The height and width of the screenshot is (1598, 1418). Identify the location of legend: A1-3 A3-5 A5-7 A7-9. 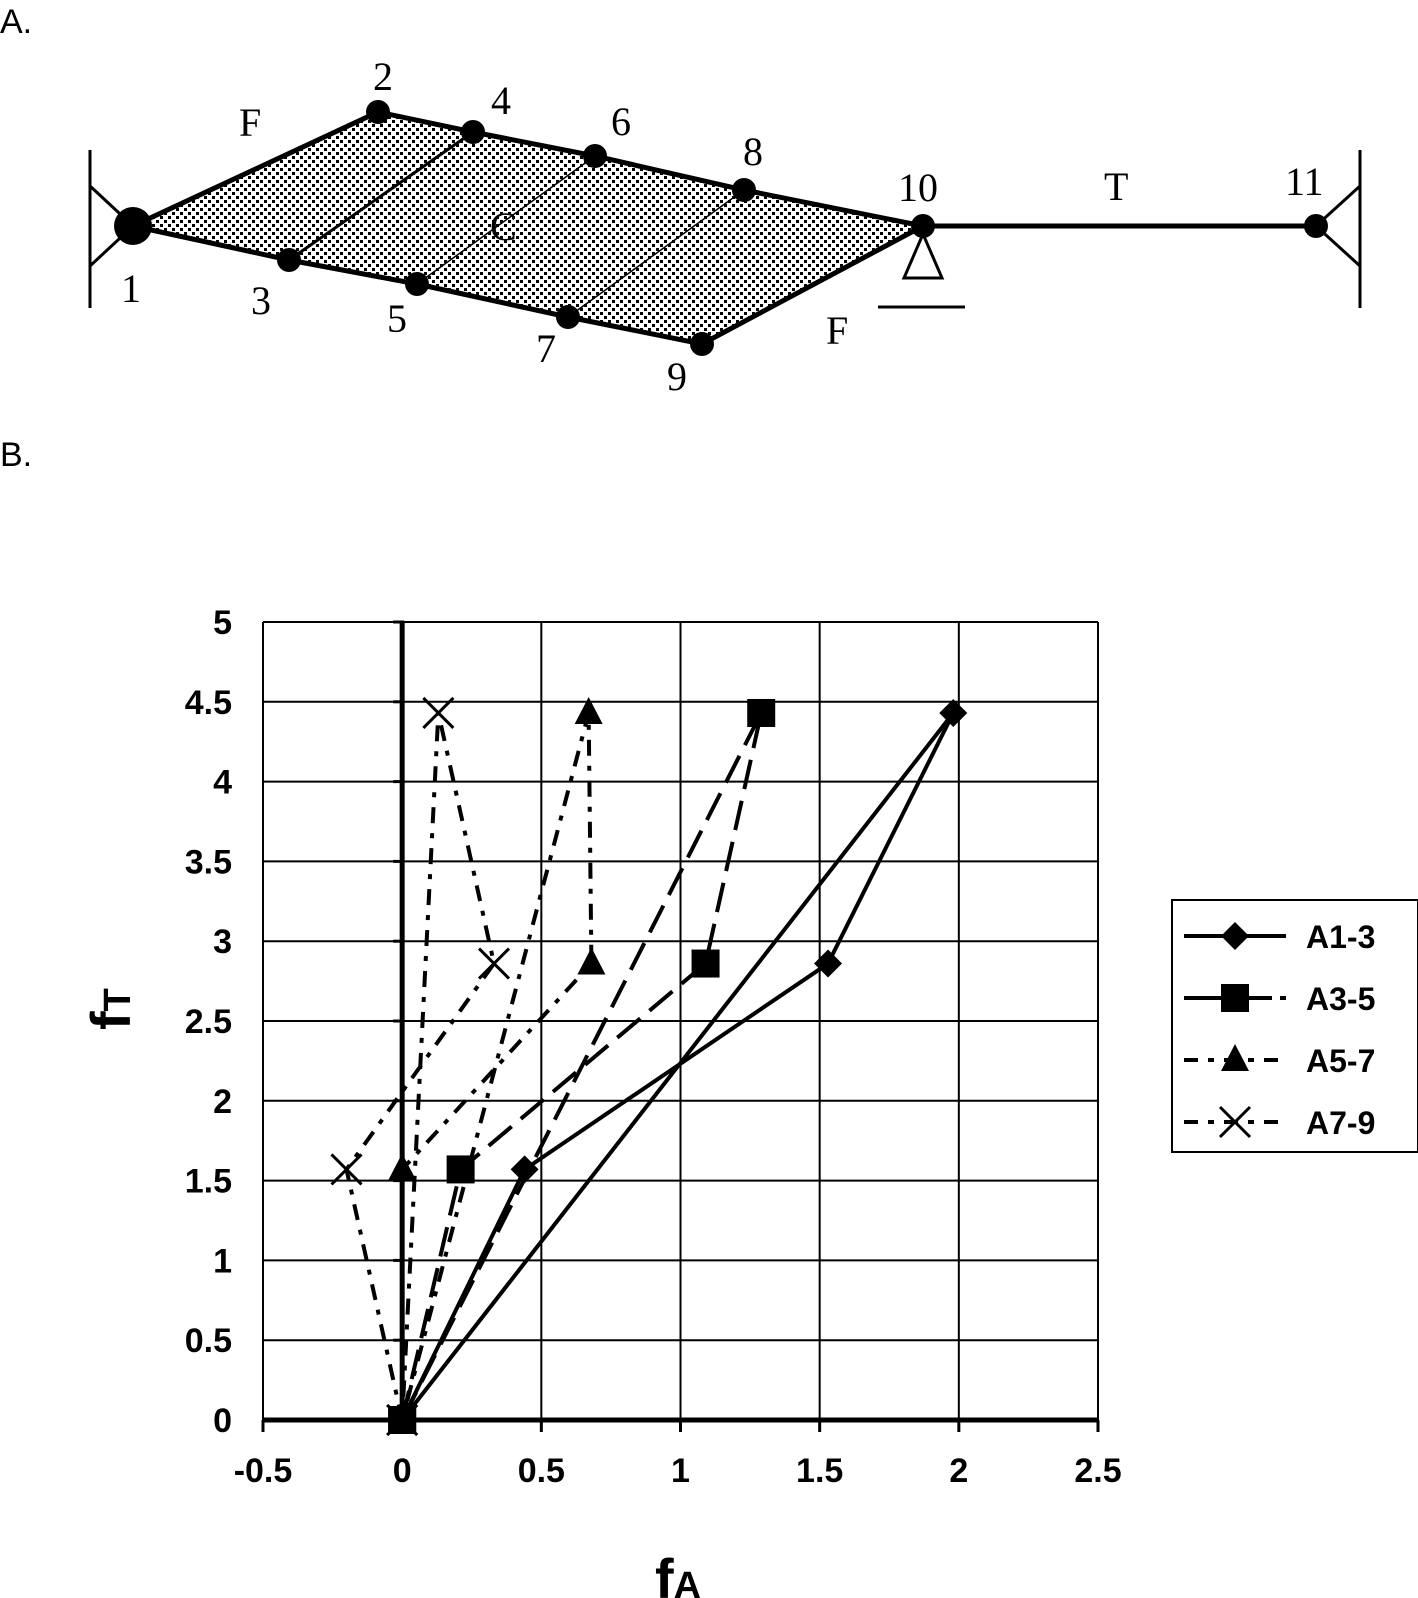
(1294, 1026).